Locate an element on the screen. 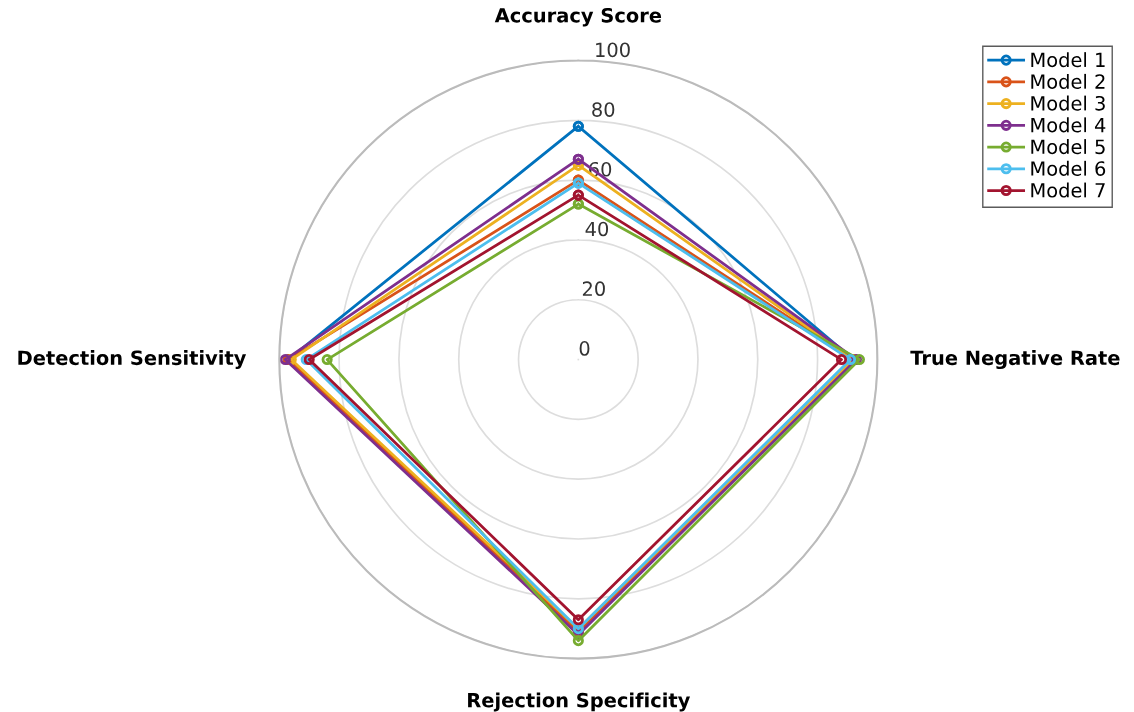 The height and width of the screenshot is (712, 1134). y-tick-label: 40 is located at coordinates (597, 229).